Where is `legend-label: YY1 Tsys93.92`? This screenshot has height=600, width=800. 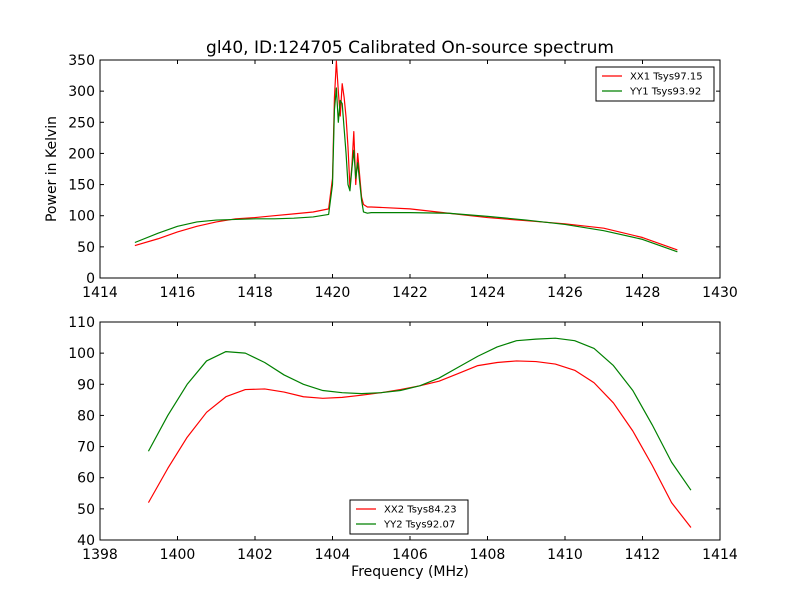 legend-label: YY1 Tsys93.92 is located at coordinates (665, 92).